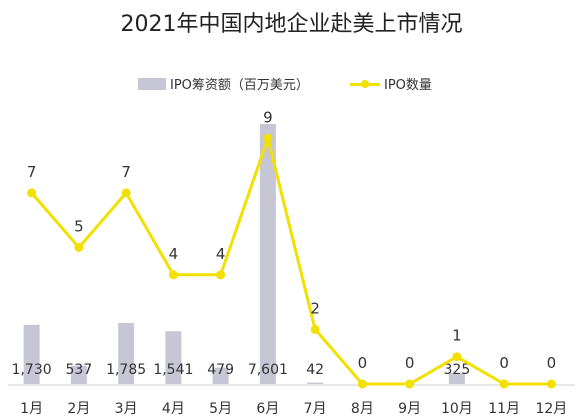  Describe the element at coordinates (315, 370) in the screenshot. I see `bar-value-label: 42` at that location.